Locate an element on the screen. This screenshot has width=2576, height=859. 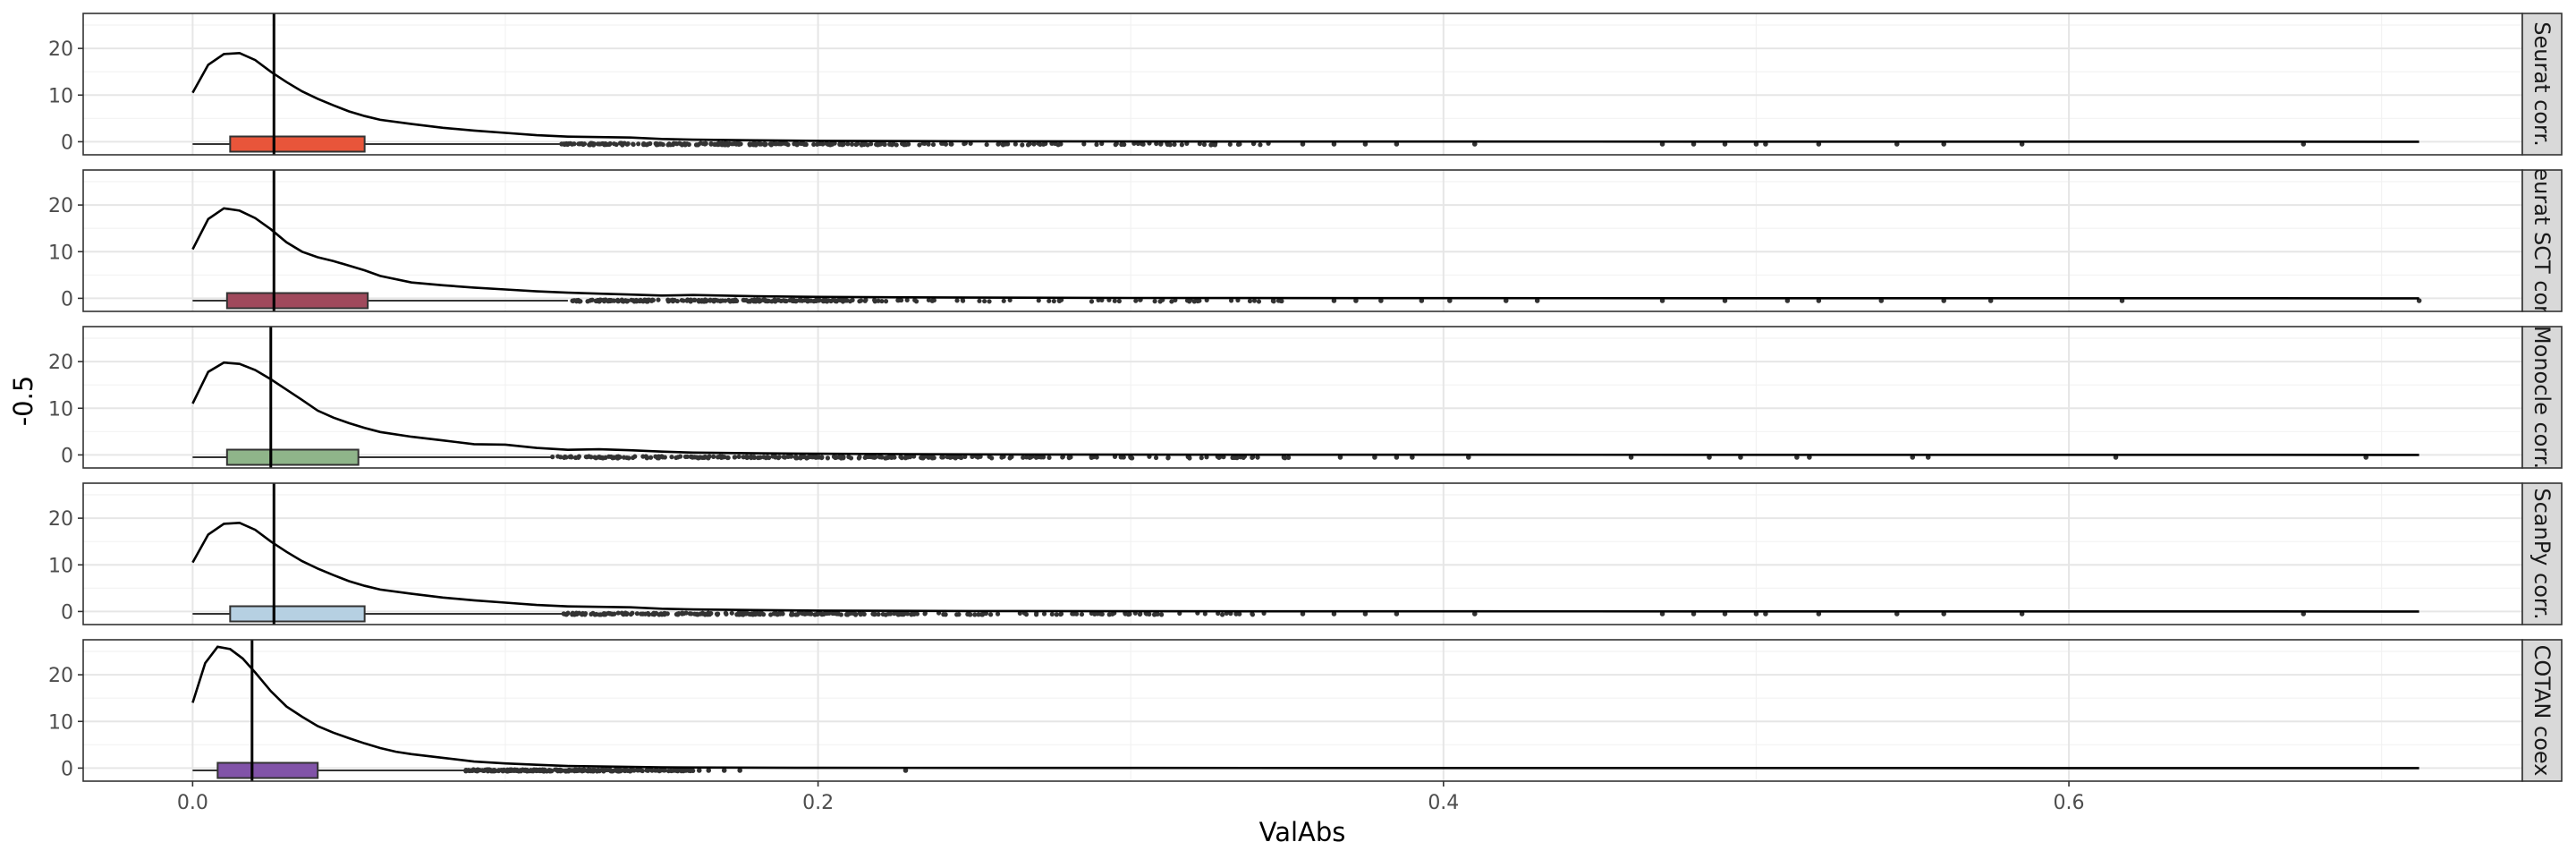
facet-strip is located at coordinates (2542, 84).